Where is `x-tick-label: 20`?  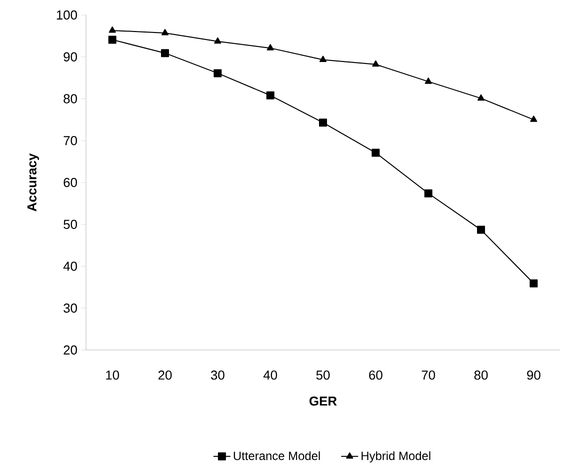
x-tick-label: 20 is located at coordinates (165, 375).